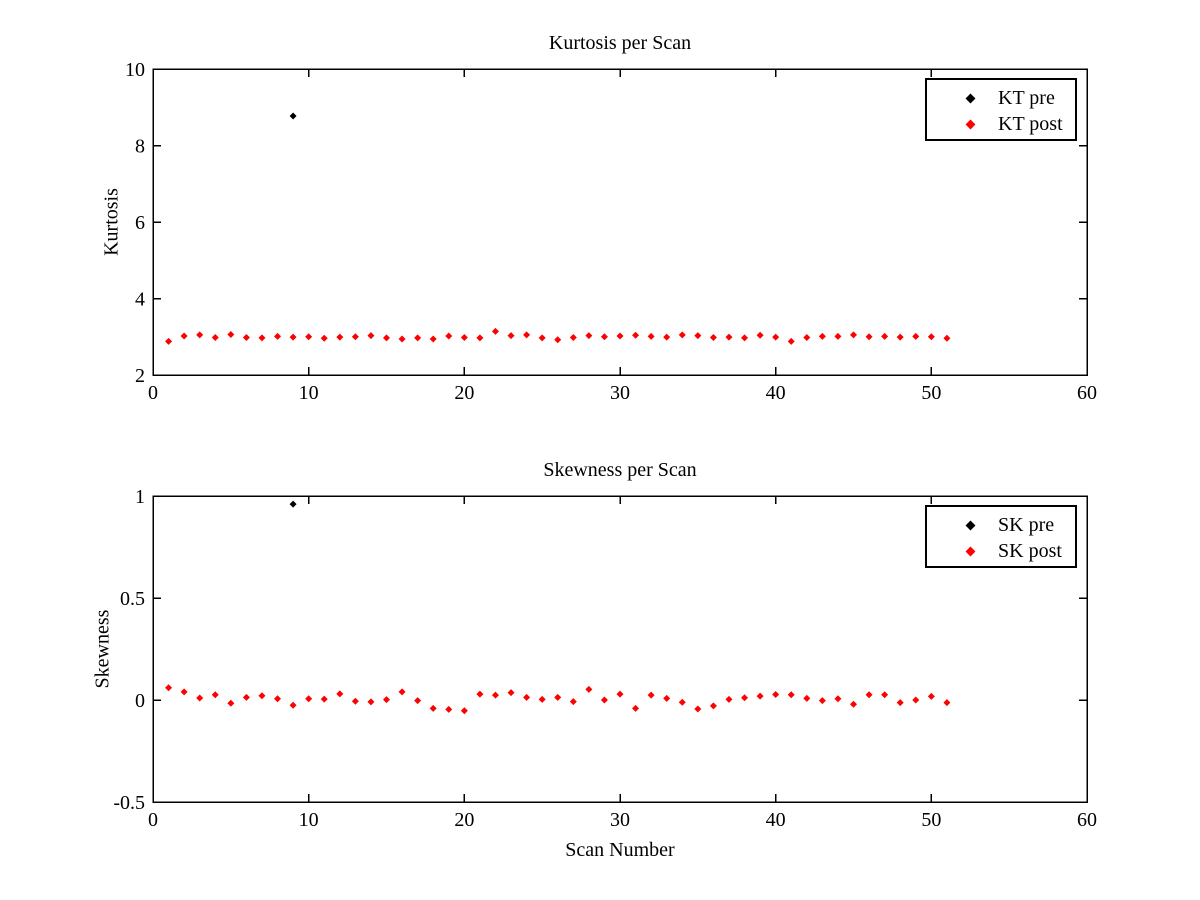 The width and height of the screenshot is (1200, 900). Describe the element at coordinates (464, 820) in the screenshot. I see `x-tick-label: 20` at that location.